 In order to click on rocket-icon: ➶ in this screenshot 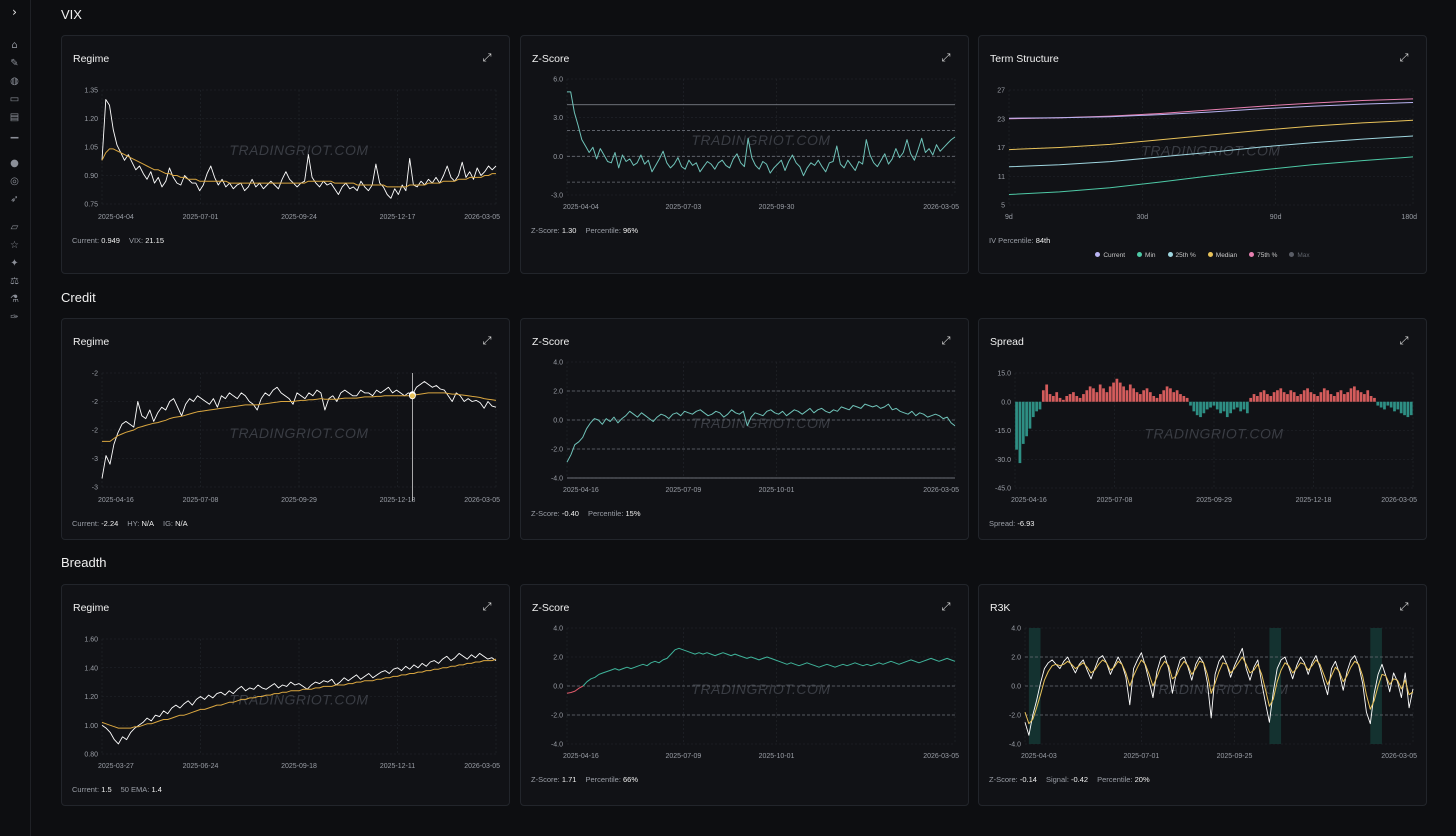, I will do `click(14, 199)`.